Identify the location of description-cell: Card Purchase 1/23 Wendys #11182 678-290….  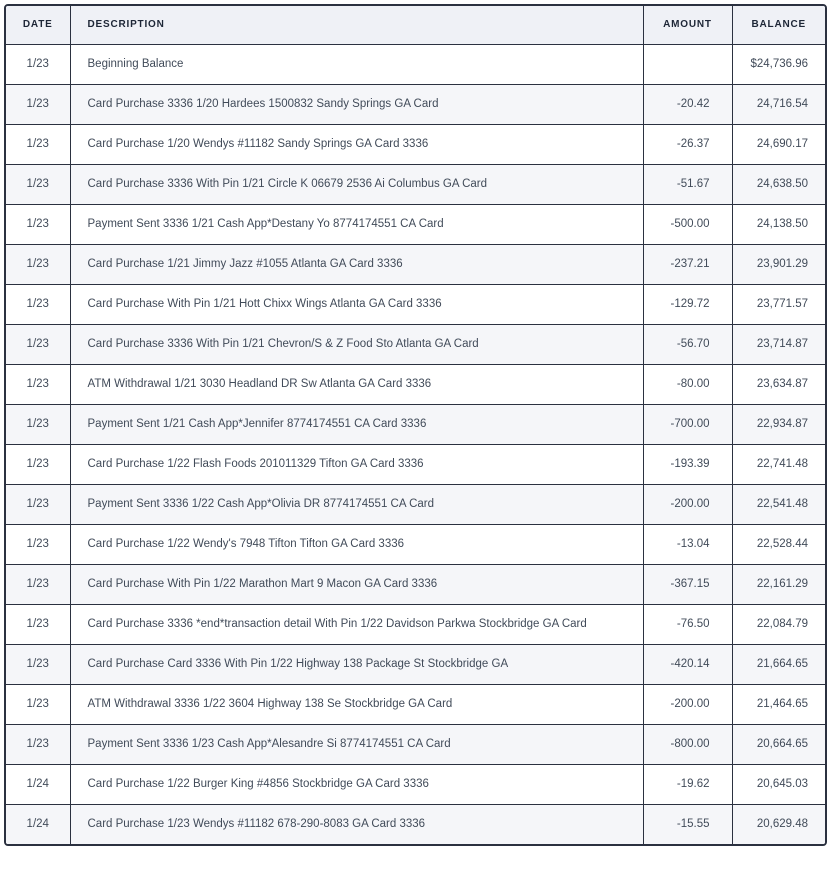
(357, 824).